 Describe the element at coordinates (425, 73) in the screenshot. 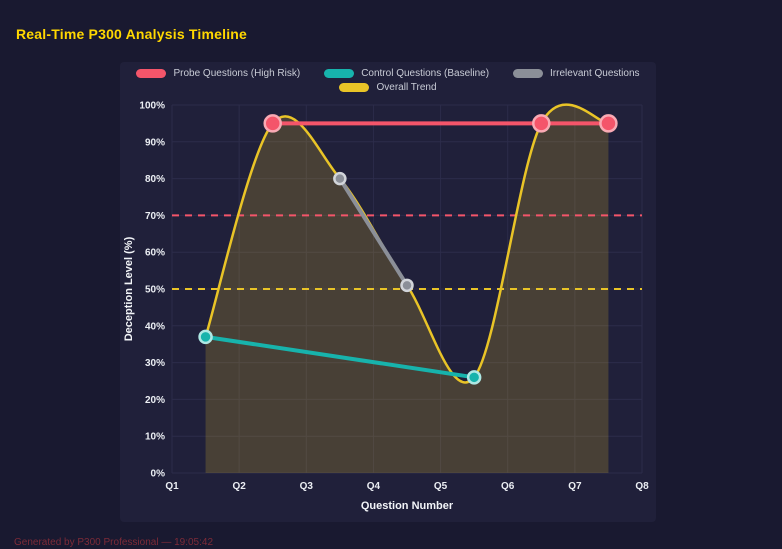

I see `legend-label: Control Questions (Baseline)` at that location.